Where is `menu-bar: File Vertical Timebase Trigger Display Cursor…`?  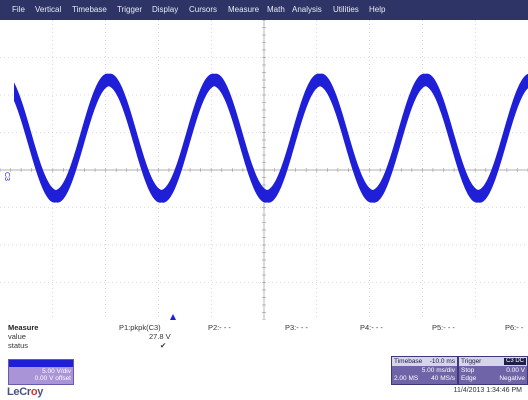
menu-bar: File Vertical Timebase Trigger Display Cursor… is located at coordinates (264, 10).